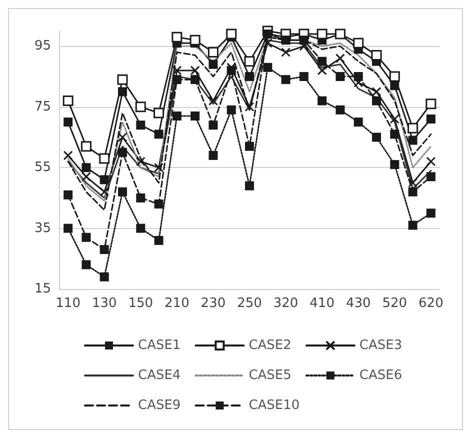 The width and height of the screenshot is (471, 438). Describe the element at coordinates (68, 303) in the screenshot. I see `x-tick-label: 110` at that location.